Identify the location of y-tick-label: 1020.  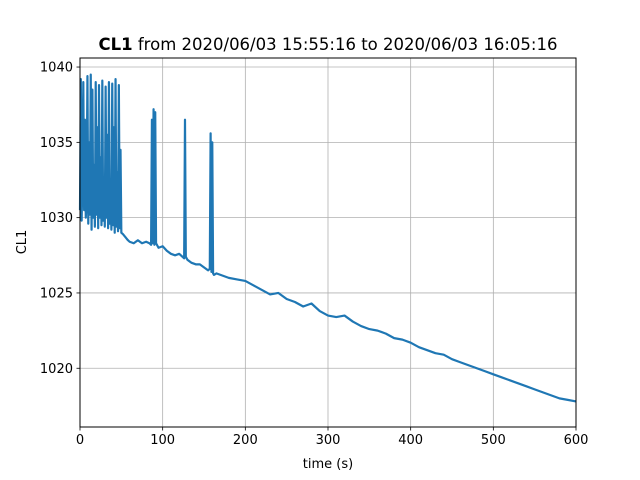
(56, 369).